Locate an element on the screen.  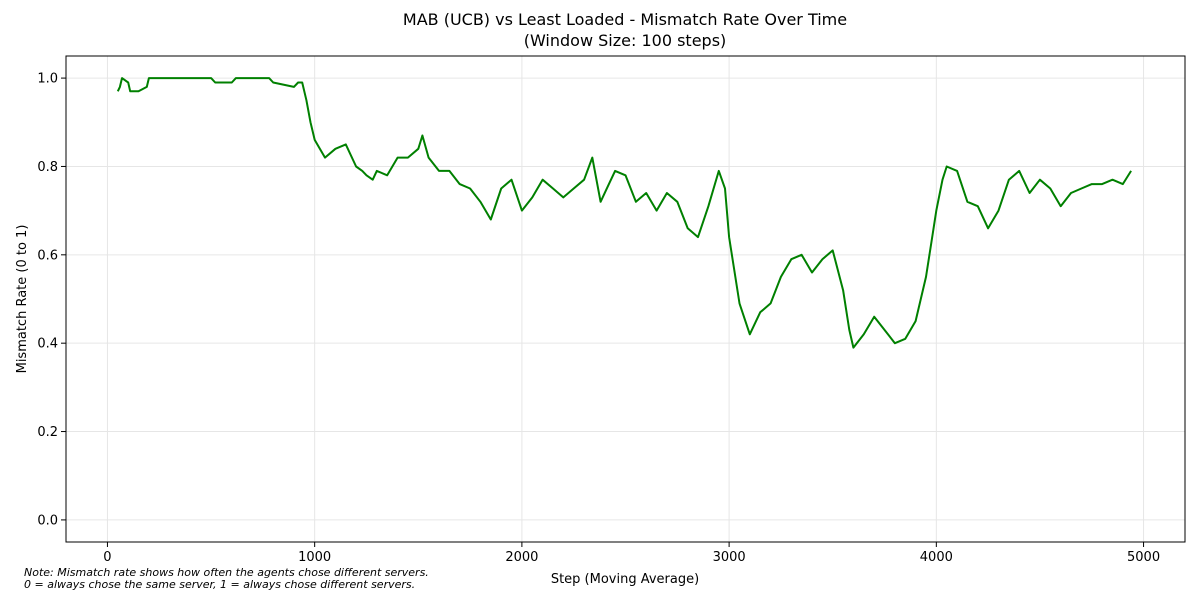
y-axis-ticks: 0.0 0.2 0.4 0.6 0.8 1.0 is located at coordinates (51, 300).